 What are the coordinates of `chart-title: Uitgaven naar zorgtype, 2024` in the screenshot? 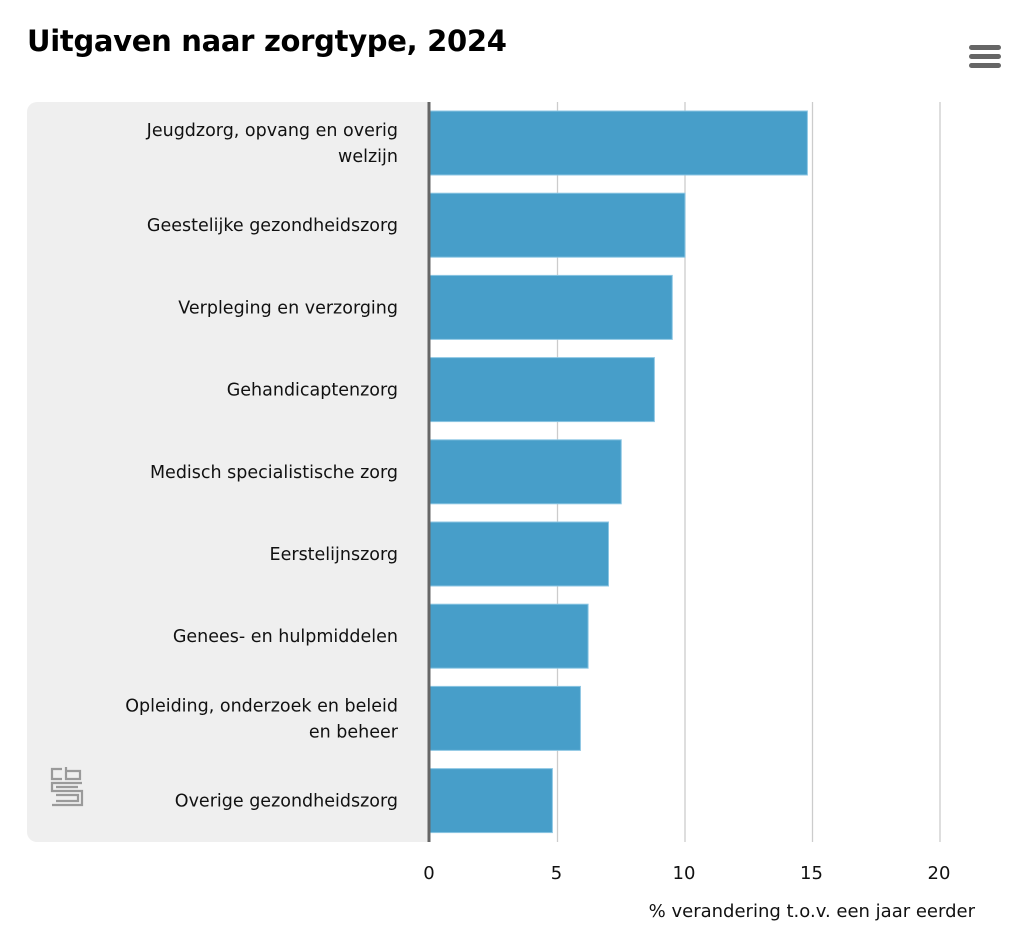 It's located at (267, 41).